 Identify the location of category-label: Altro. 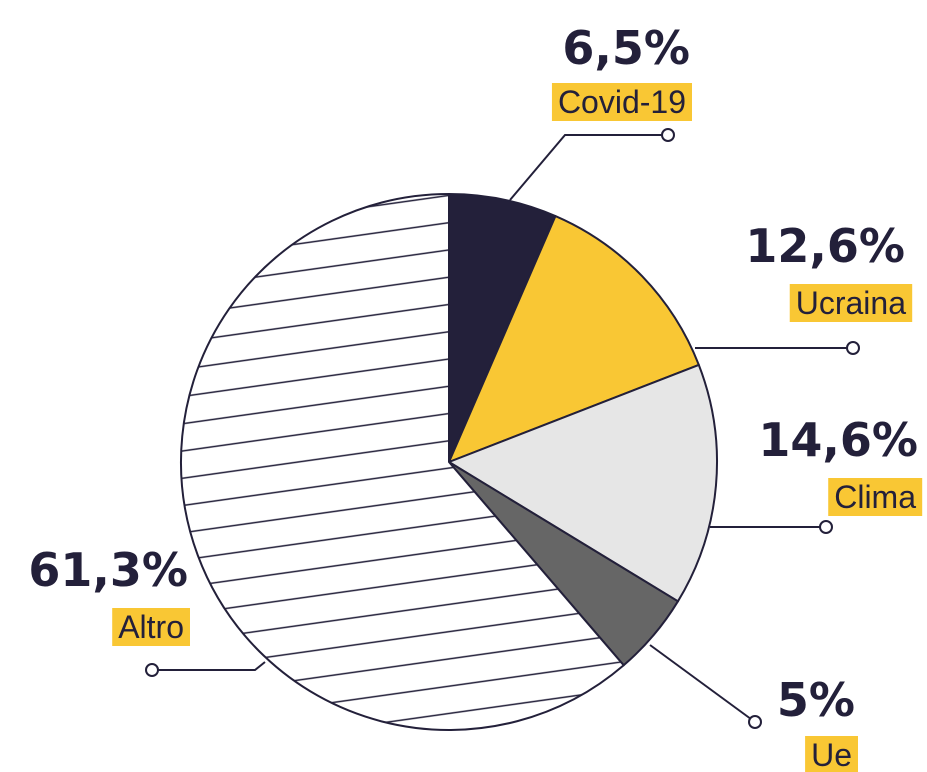
(151, 627).